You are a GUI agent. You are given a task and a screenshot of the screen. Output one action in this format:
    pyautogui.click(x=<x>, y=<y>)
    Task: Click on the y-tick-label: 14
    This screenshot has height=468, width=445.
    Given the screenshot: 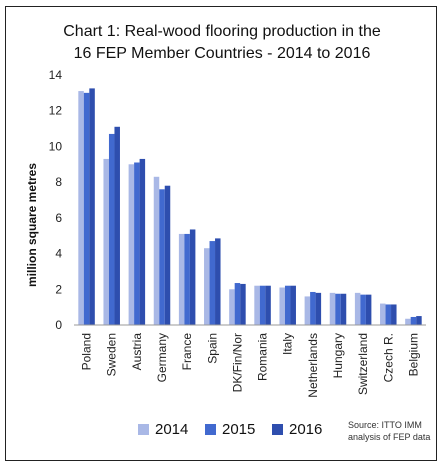 What is the action you would take?
    pyautogui.click(x=56, y=75)
    